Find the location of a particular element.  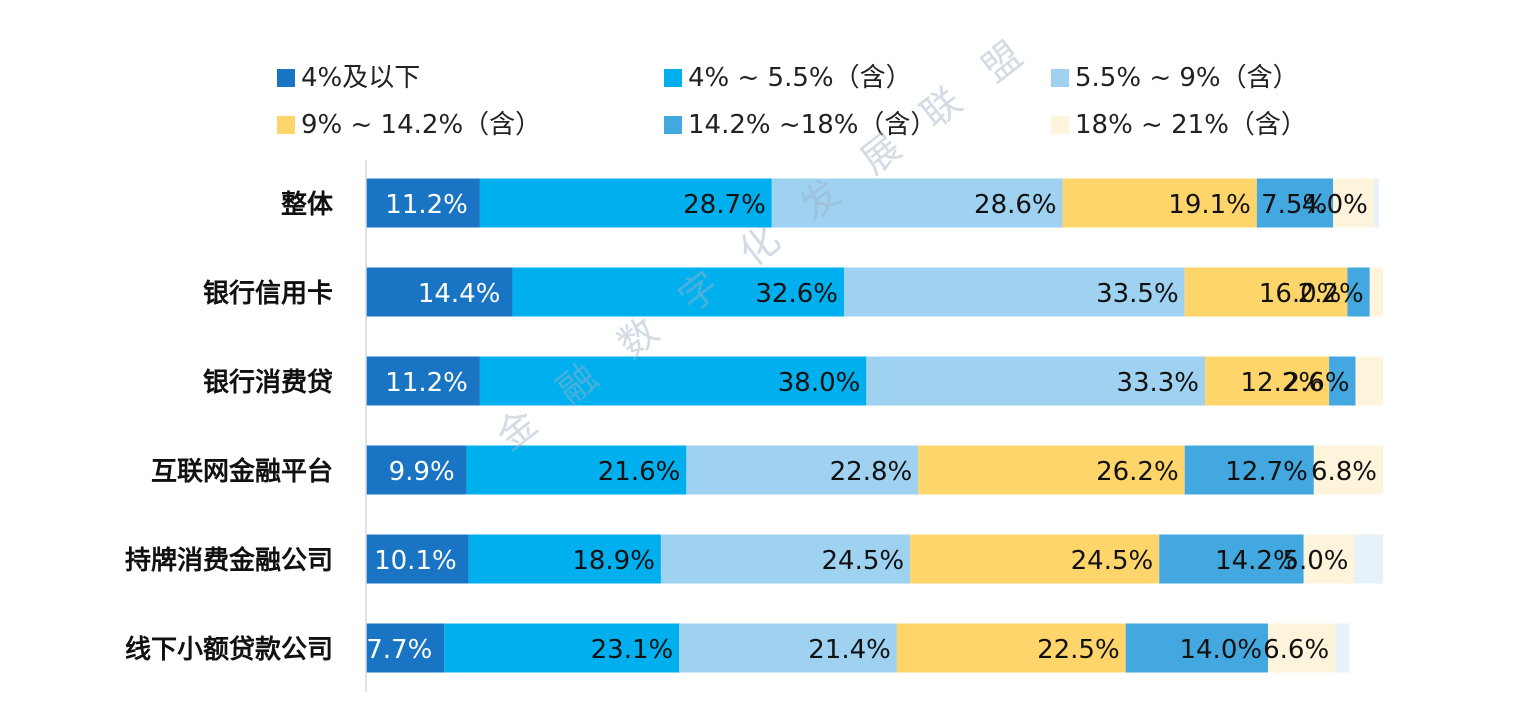

data-label: 2.2% is located at coordinates (1331, 294).